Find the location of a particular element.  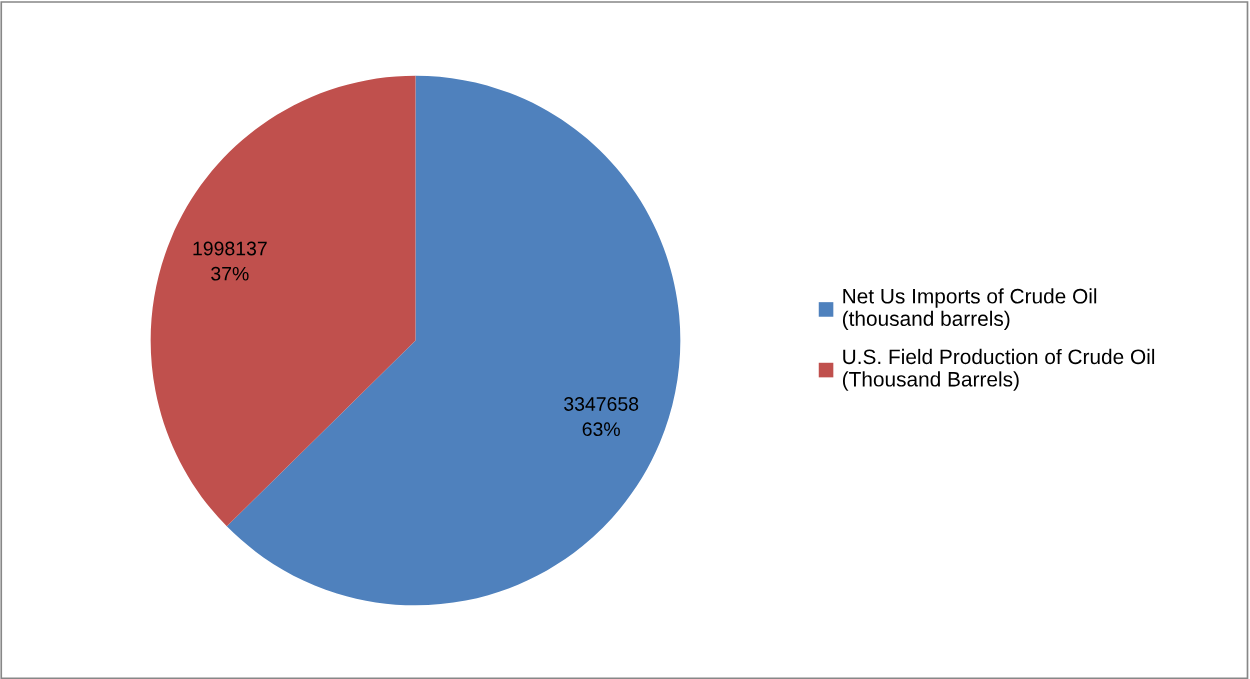

data-label: 1998137 37% is located at coordinates (230, 261).